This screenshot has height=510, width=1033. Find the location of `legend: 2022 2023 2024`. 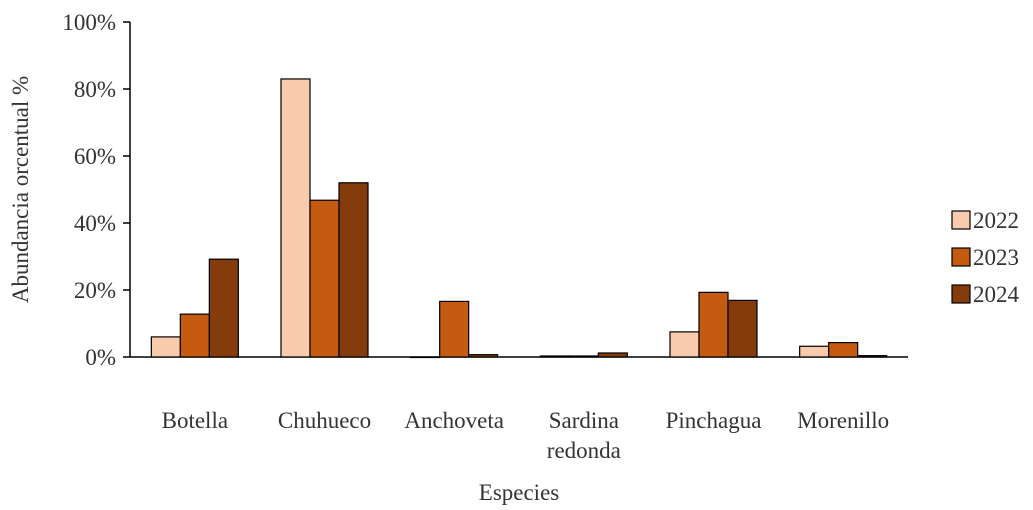

legend: 2022 2023 2024 is located at coordinates (985, 257).